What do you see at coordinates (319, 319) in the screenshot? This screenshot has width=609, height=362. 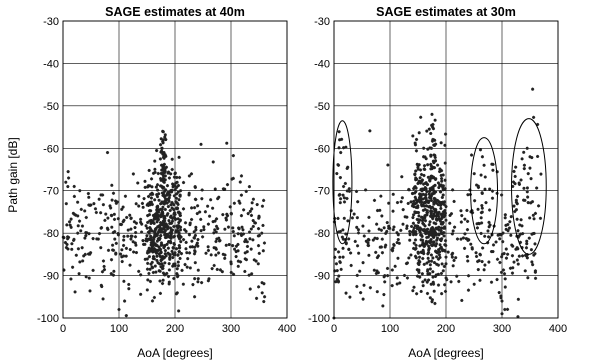 I see `y-tick-label: -100` at bounding box center [319, 319].